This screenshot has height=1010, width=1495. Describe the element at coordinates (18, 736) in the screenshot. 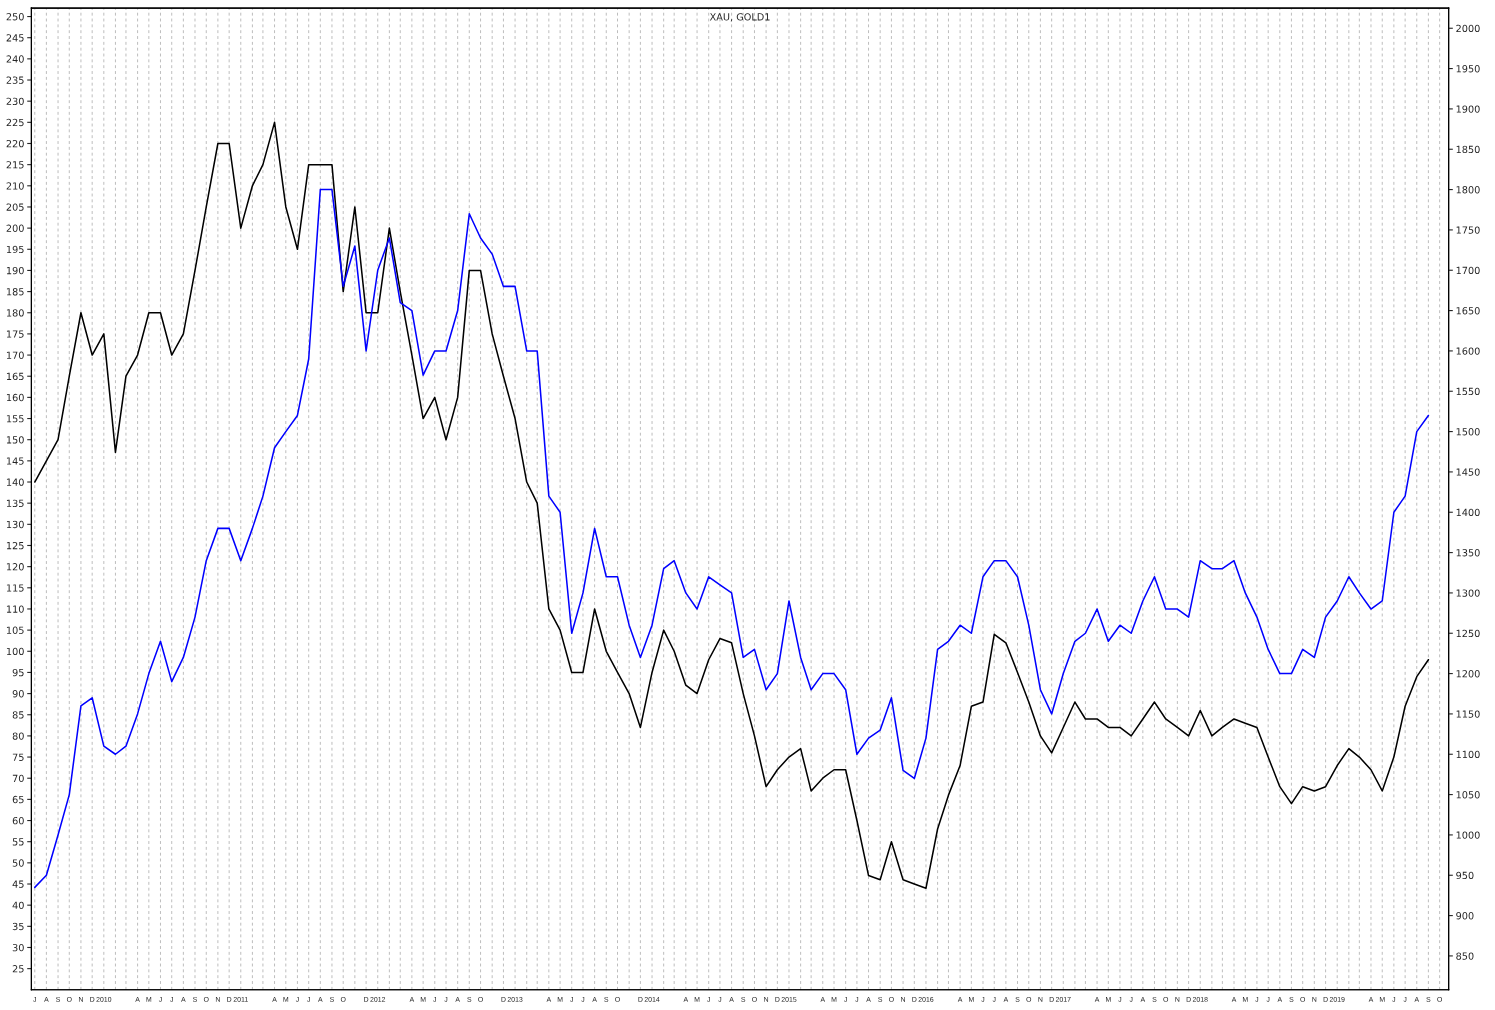

I see `y-tick-label: 80` at that location.